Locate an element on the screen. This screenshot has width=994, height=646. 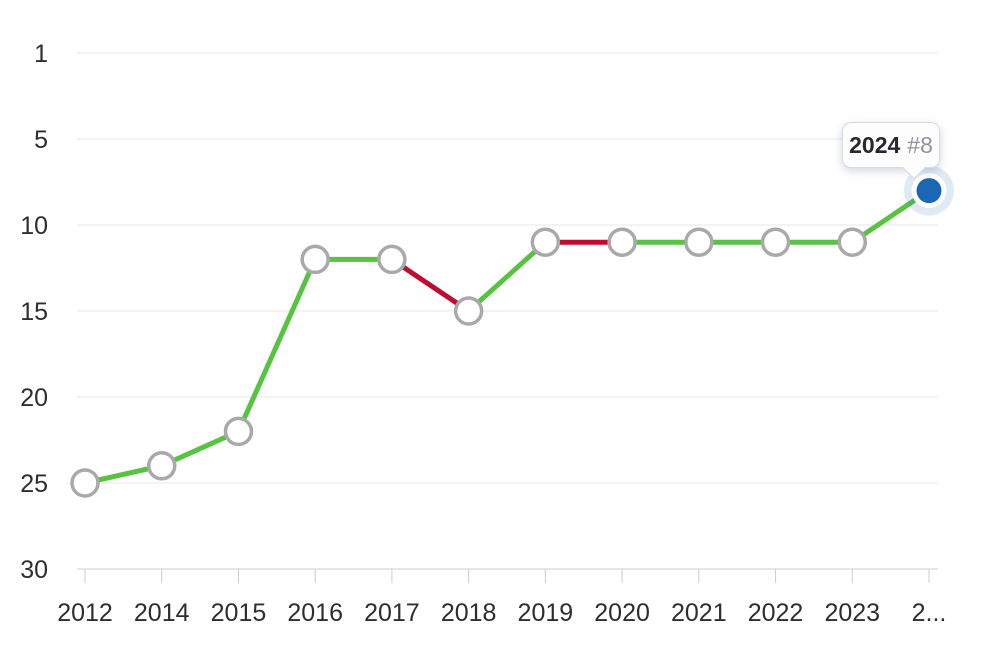
x-axis-label: 2022 is located at coordinates (776, 613).